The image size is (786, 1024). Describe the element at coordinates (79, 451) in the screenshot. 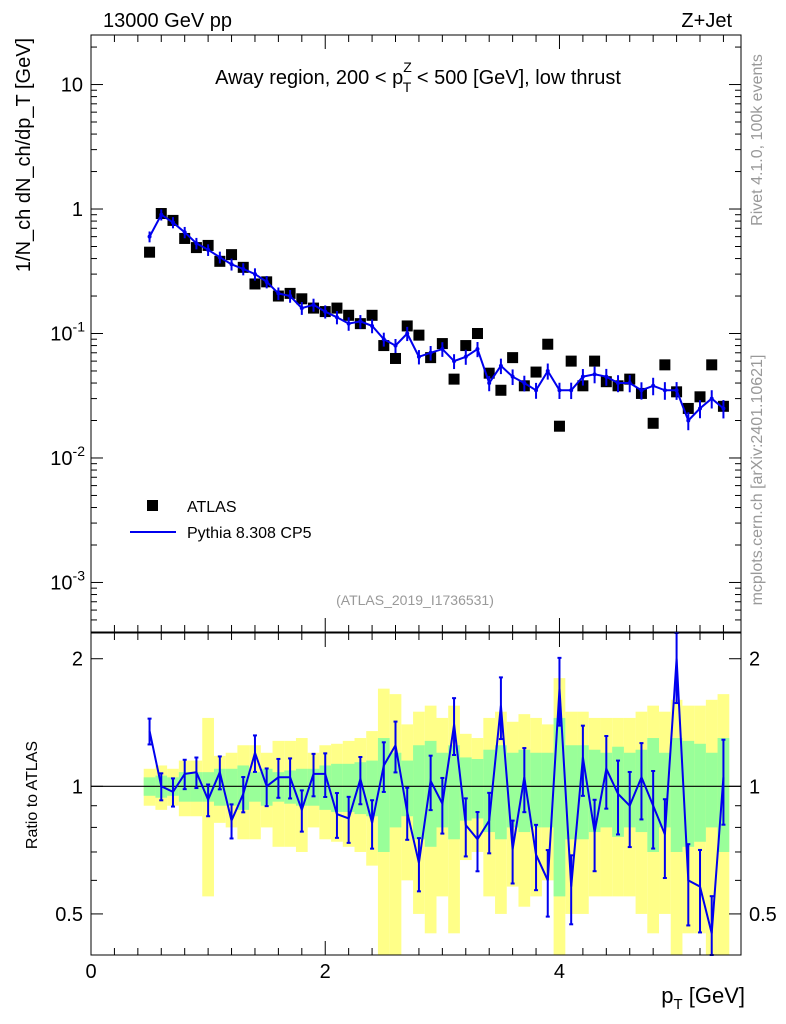

I see `tick-exponent: -2` at that location.